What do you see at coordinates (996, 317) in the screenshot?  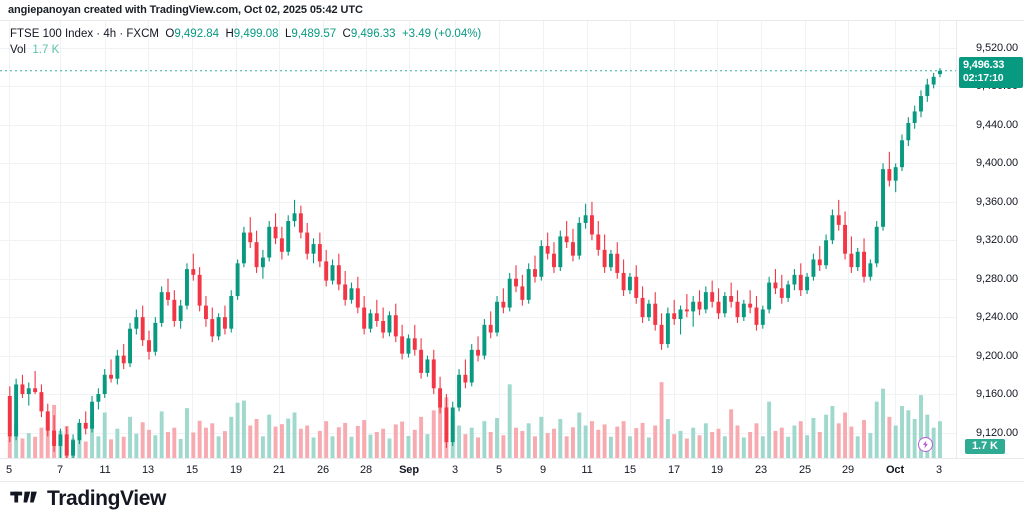 I see `price-axis-tick: 9,240.00` at bounding box center [996, 317].